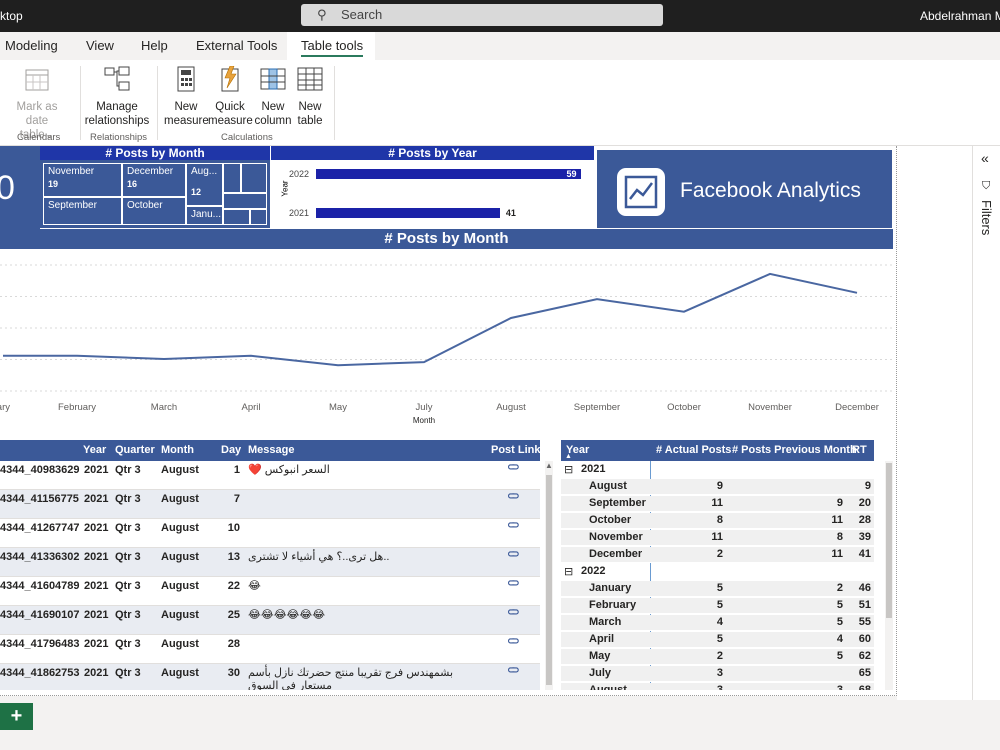  I want to click on search-placeholder: Search, so click(362, 14).